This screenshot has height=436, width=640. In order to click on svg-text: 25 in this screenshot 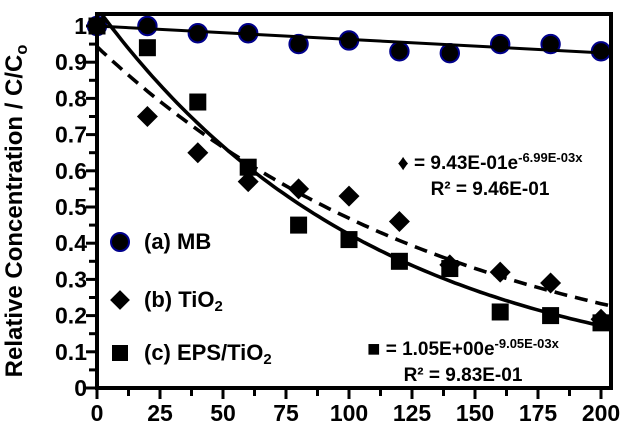, I will do `click(160, 413)`.